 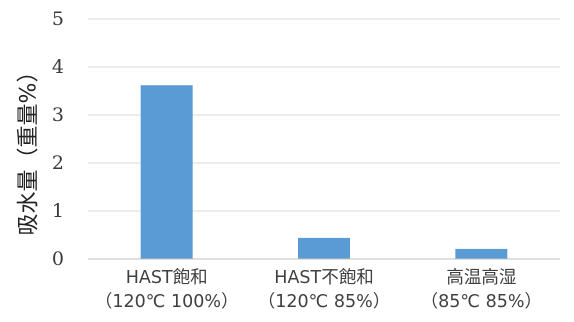 What do you see at coordinates (58, 259) in the screenshot?
I see `y-tick-label: 0` at bounding box center [58, 259].